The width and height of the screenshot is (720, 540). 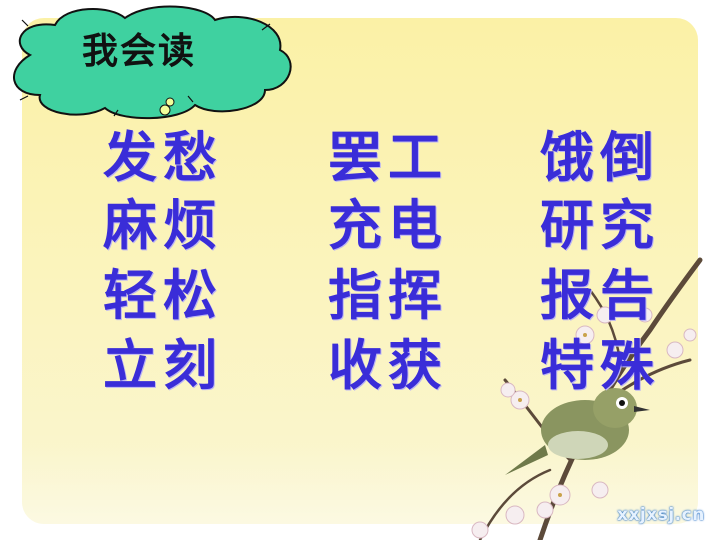 I want to click on cloud-shape, so click(x=152, y=62).